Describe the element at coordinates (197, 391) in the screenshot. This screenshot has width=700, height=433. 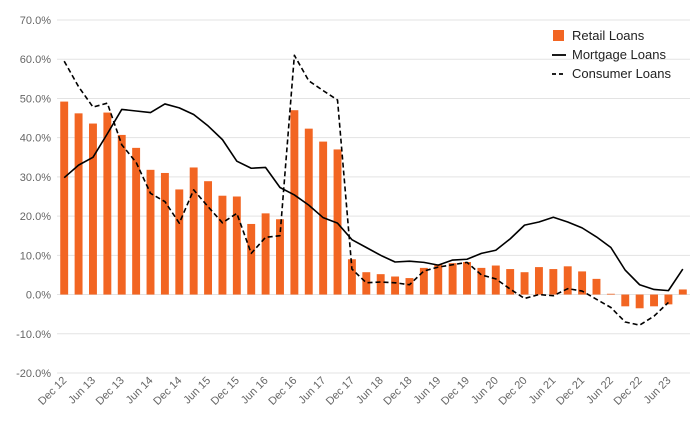
I see `x-tick-label: Jun 15` at that location.